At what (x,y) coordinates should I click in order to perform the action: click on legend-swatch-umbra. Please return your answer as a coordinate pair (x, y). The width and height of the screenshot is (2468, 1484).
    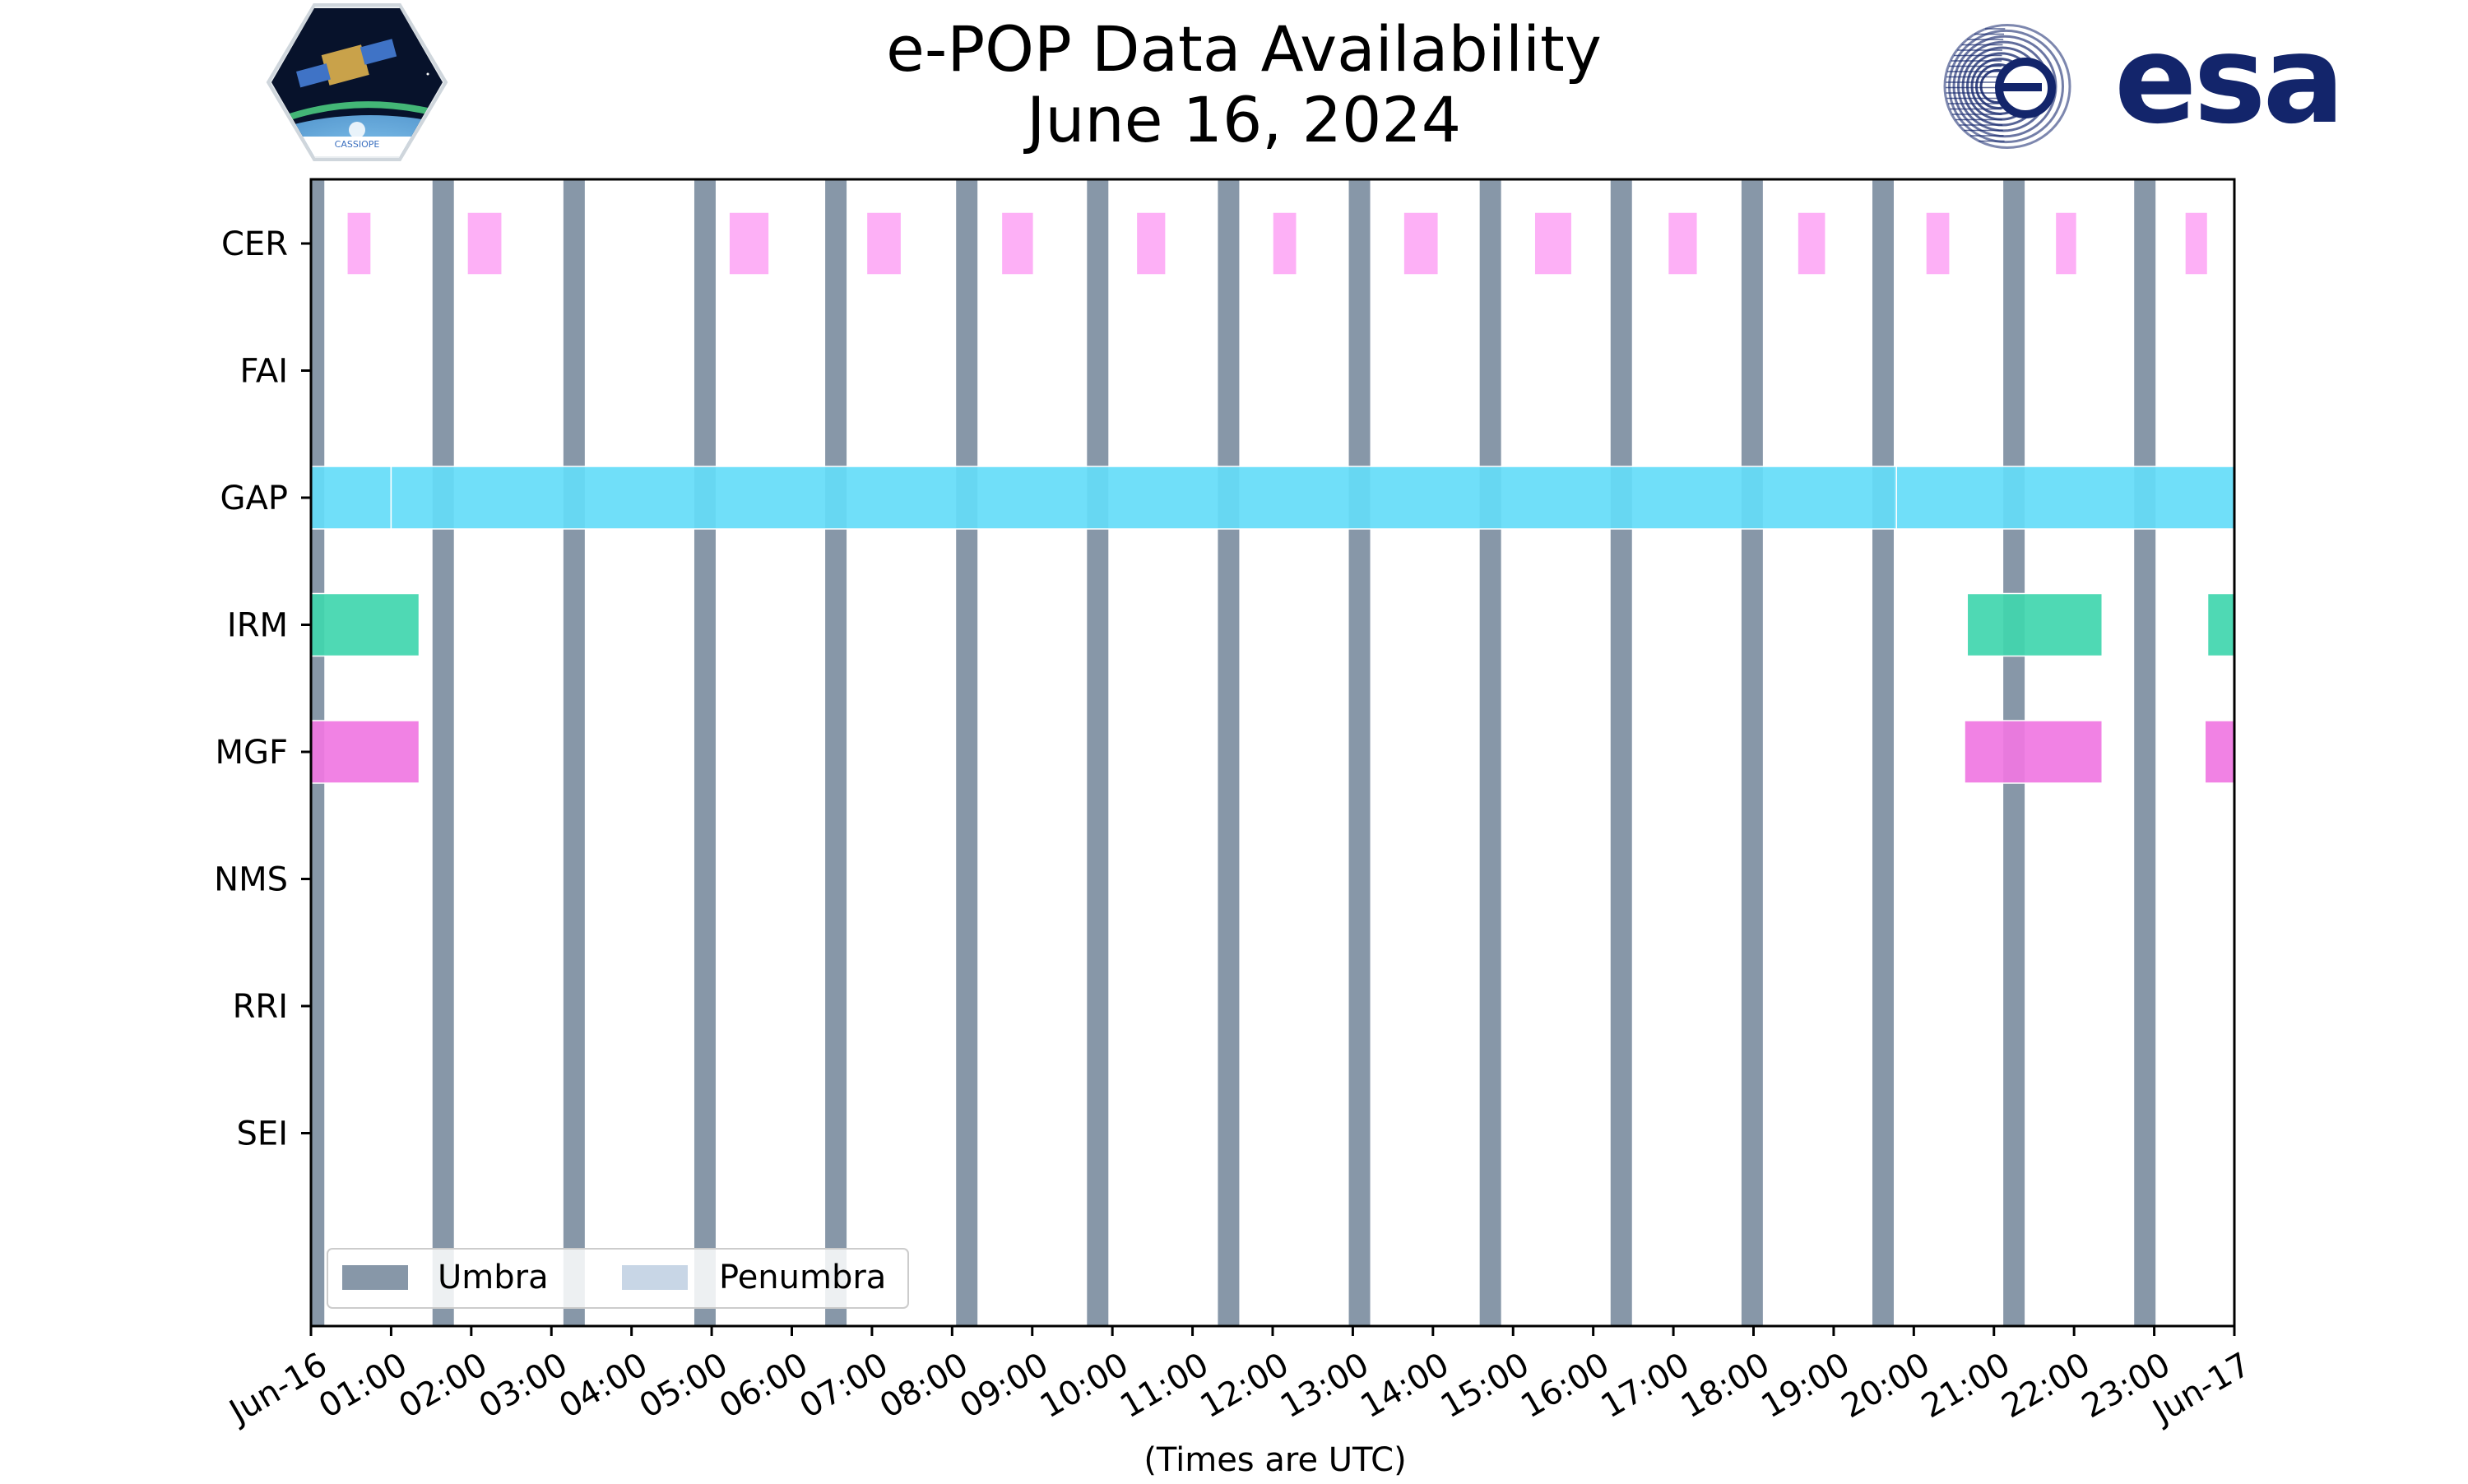
    Looking at the image, I should click on (375, 1277).